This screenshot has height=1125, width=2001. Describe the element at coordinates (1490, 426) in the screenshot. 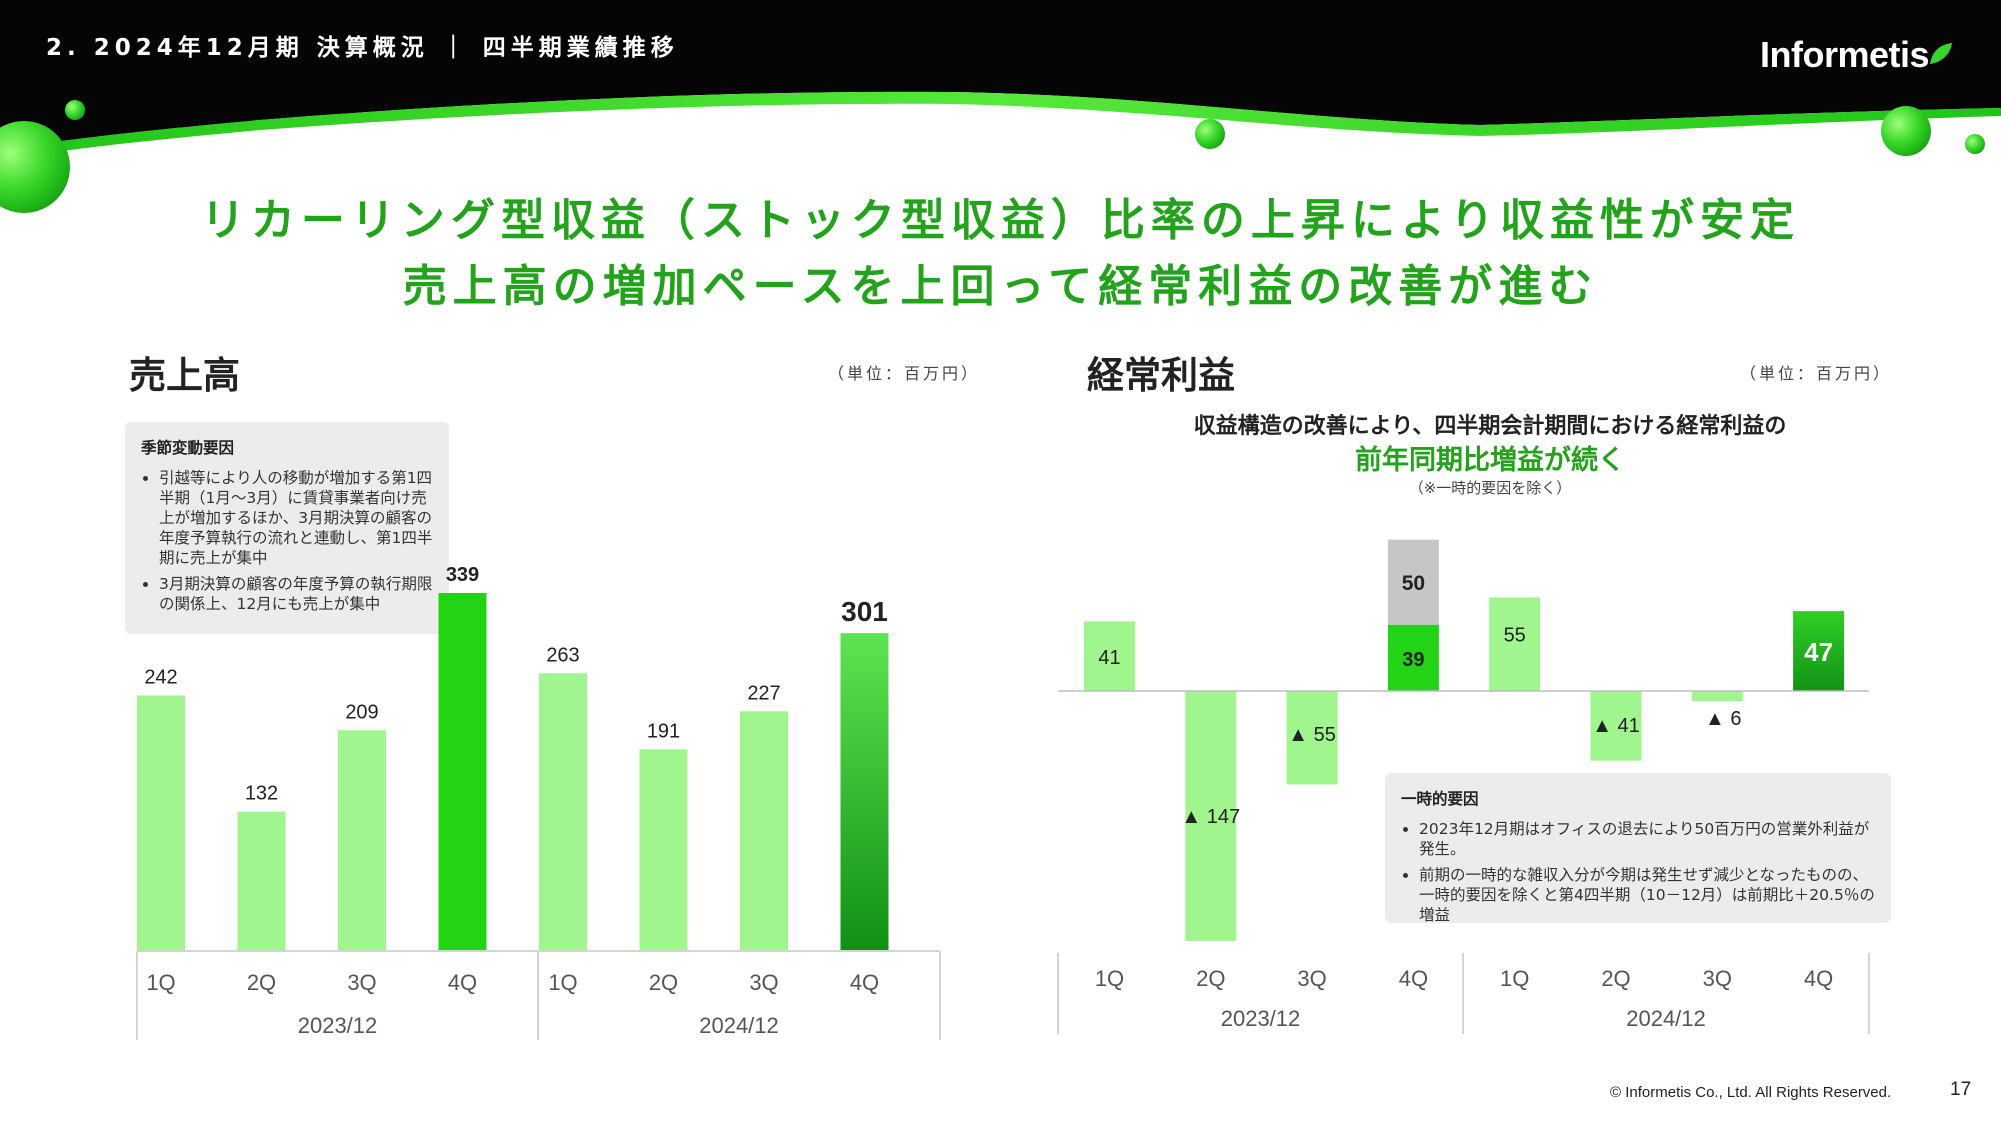

I see `profit-subtitle: 収益構造の改善により、四半期会計期間における経常利益の` at that location.